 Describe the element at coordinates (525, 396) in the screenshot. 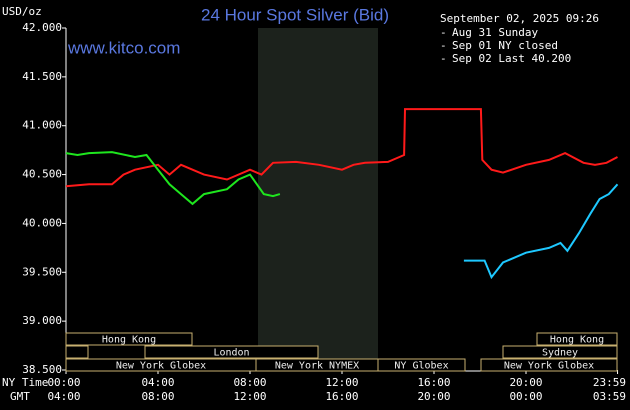

I see `gmt-tick-label: 00:00` at that location.